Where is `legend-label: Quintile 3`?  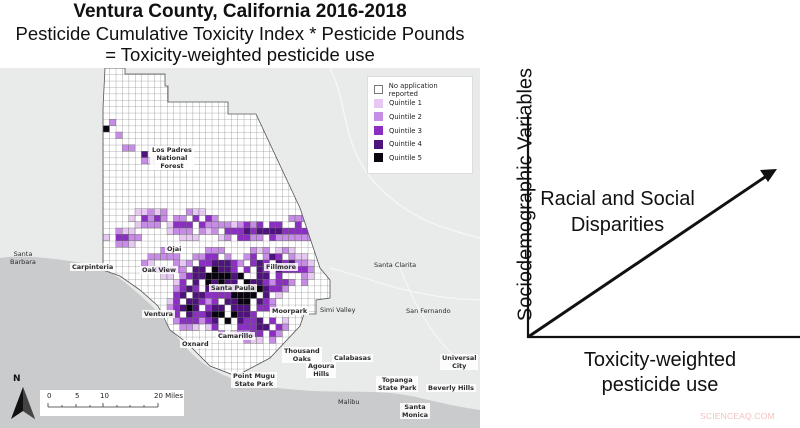
legend-label: Quintile 3 is located at coordinates (405, 130).